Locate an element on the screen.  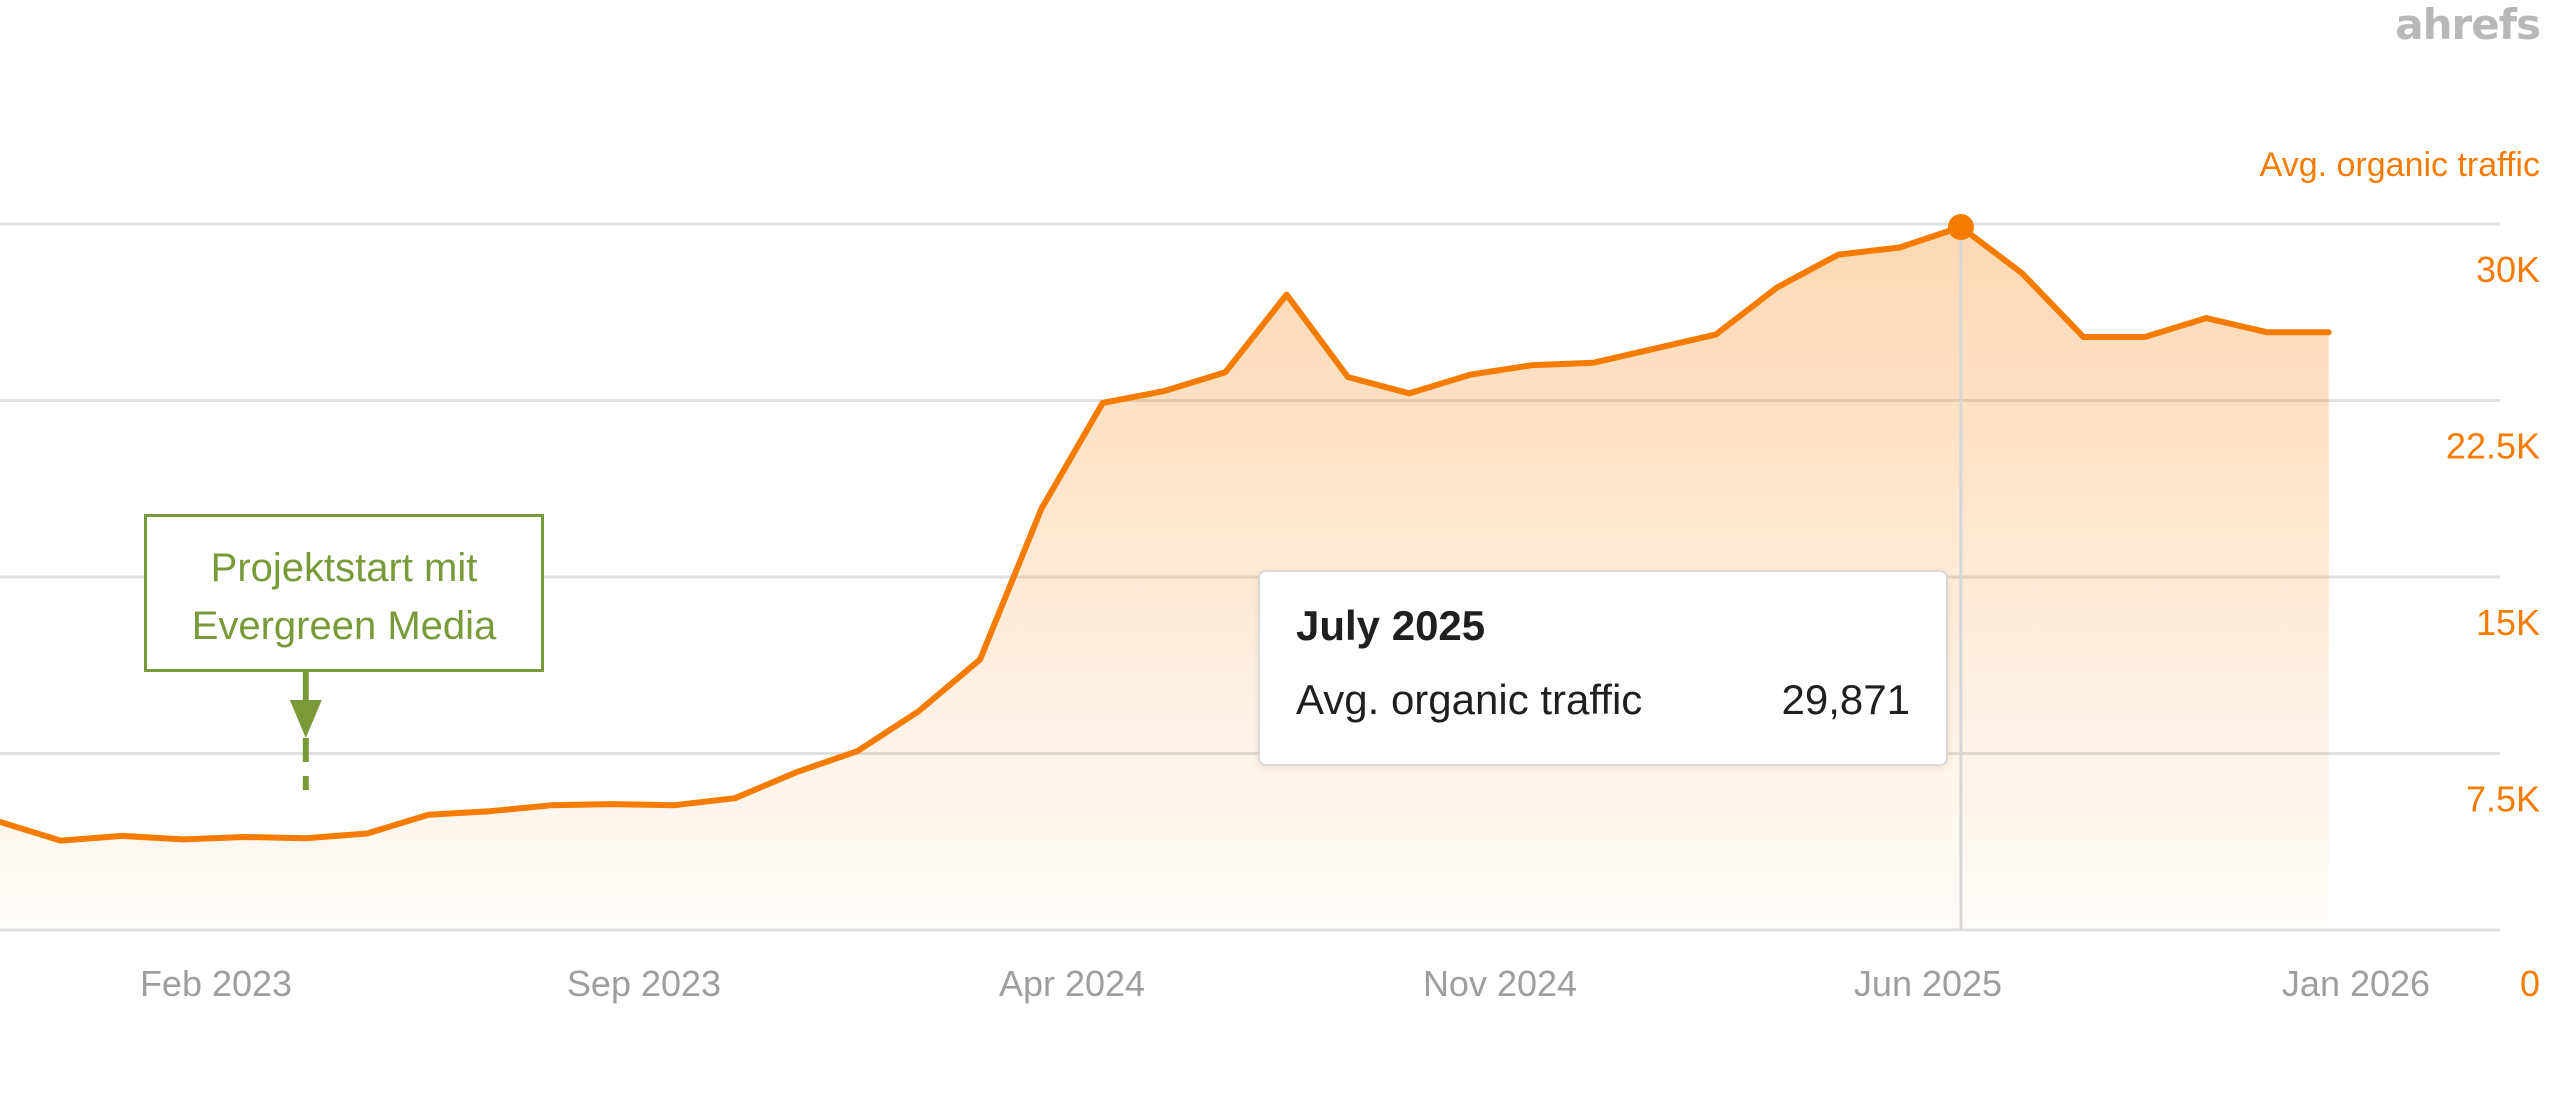
x-tick-label: Feb 2023 is located at coordinates (216, 983).